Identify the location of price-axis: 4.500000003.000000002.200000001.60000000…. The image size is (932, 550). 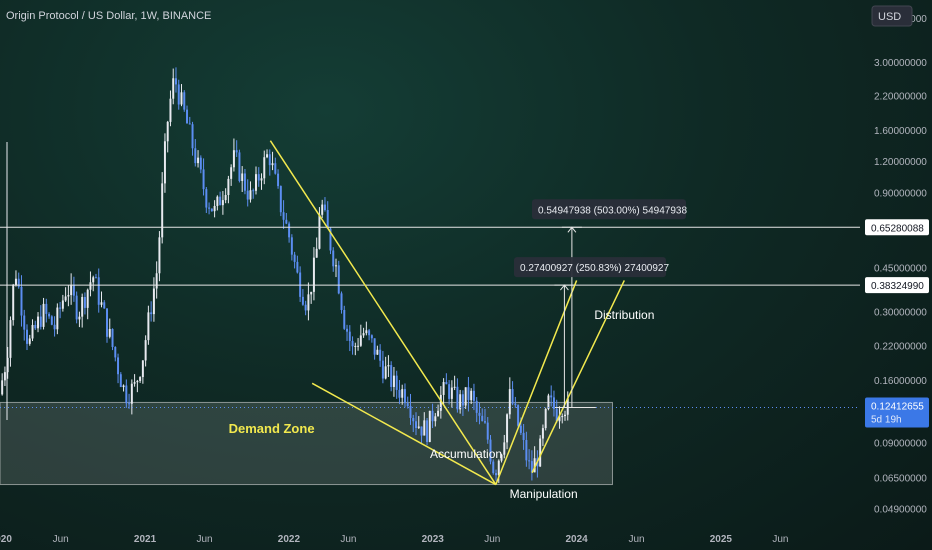
(897, 264).